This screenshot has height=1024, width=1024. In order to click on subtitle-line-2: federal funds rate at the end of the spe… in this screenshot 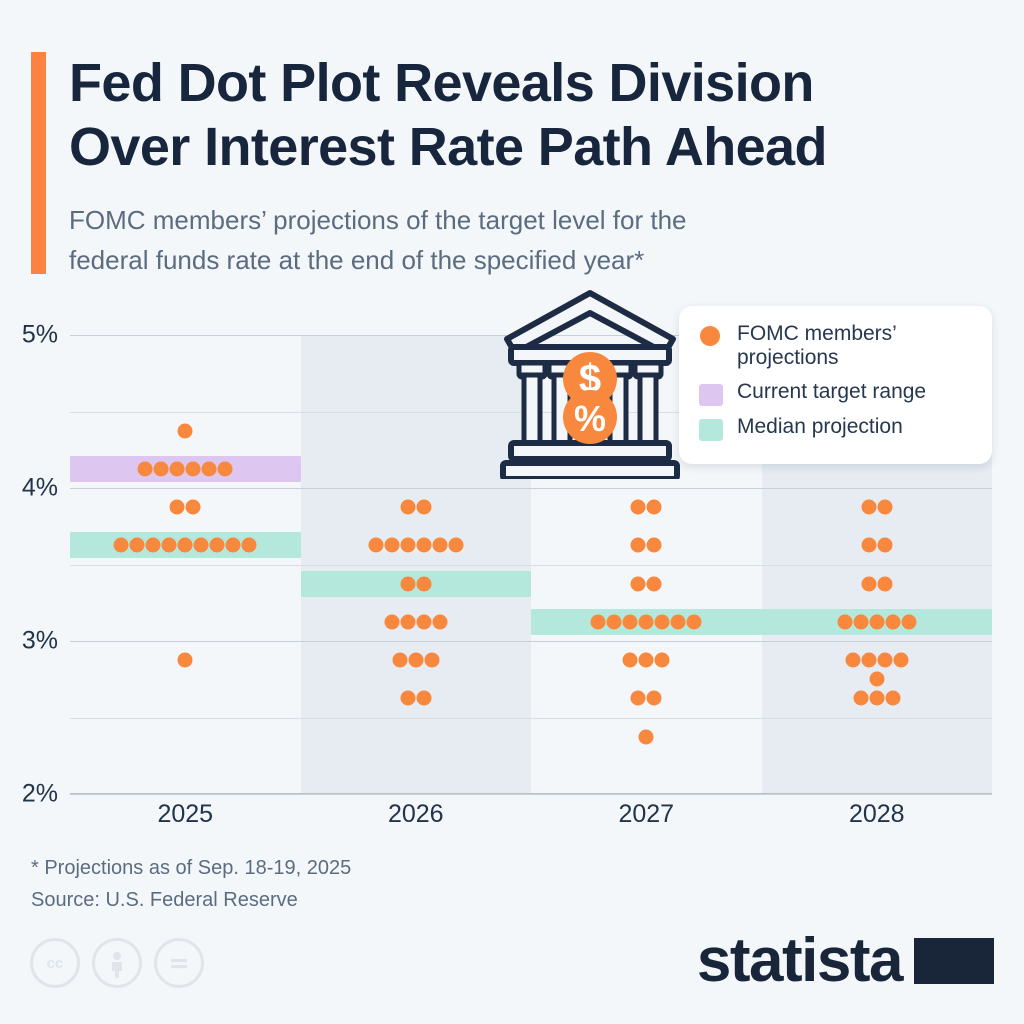, I will do `click(357, 260)`.